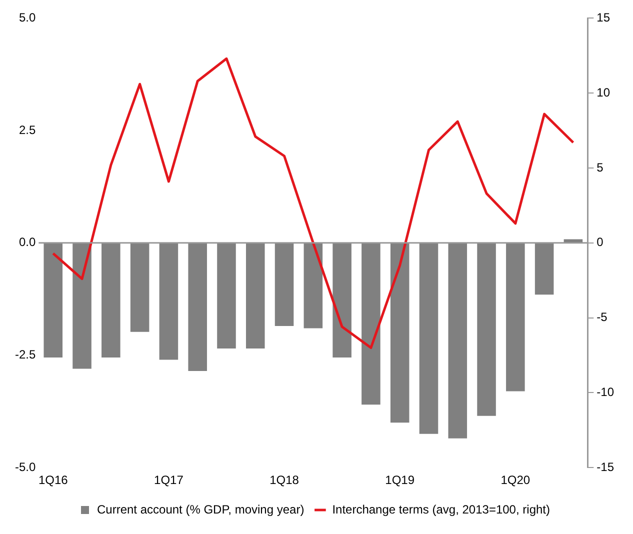 The width and height of the screenshot is (633, 534). I want to click on legend-label: Interchange terms (avg, 2013=100, right), so click(441, 509).